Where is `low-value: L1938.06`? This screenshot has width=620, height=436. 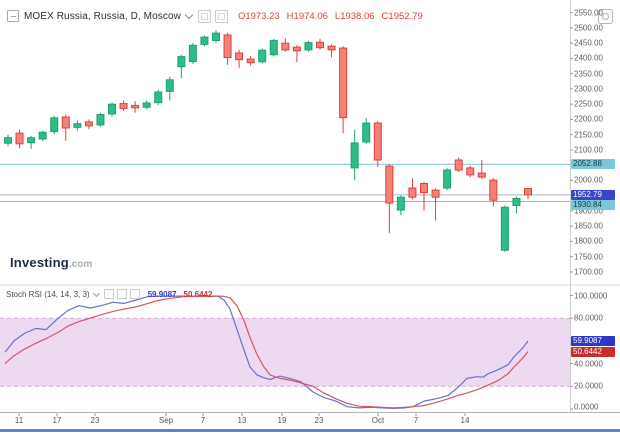
low-value: L1938.06 is located at coordinates (354, 16).